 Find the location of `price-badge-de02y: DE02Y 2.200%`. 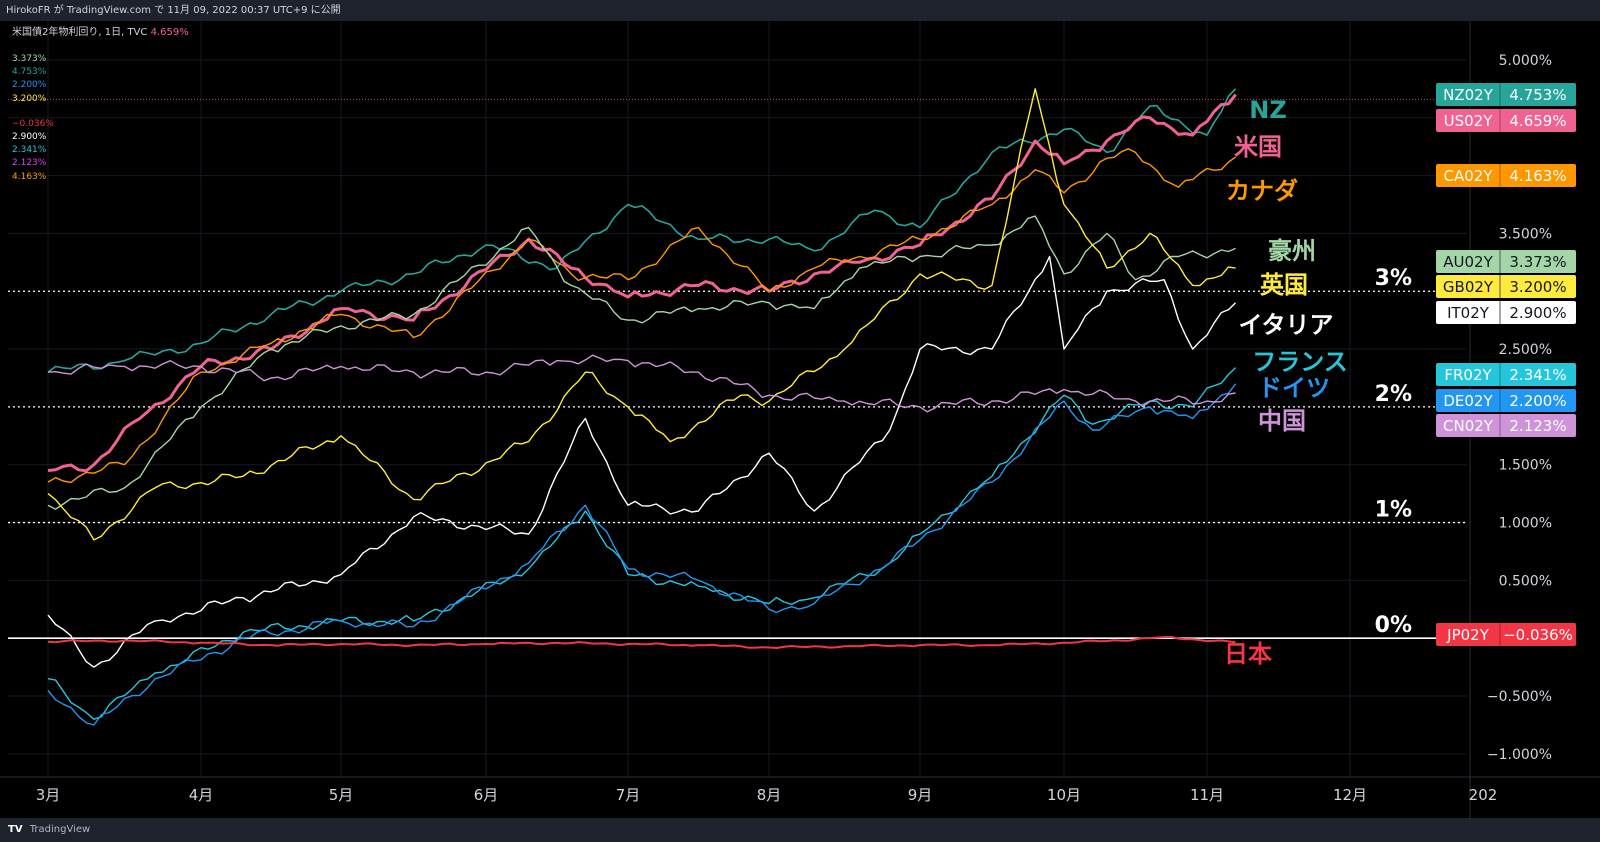

price-badge-de02y: DE02Y 2.200% is located at coordinates (1506, 400).